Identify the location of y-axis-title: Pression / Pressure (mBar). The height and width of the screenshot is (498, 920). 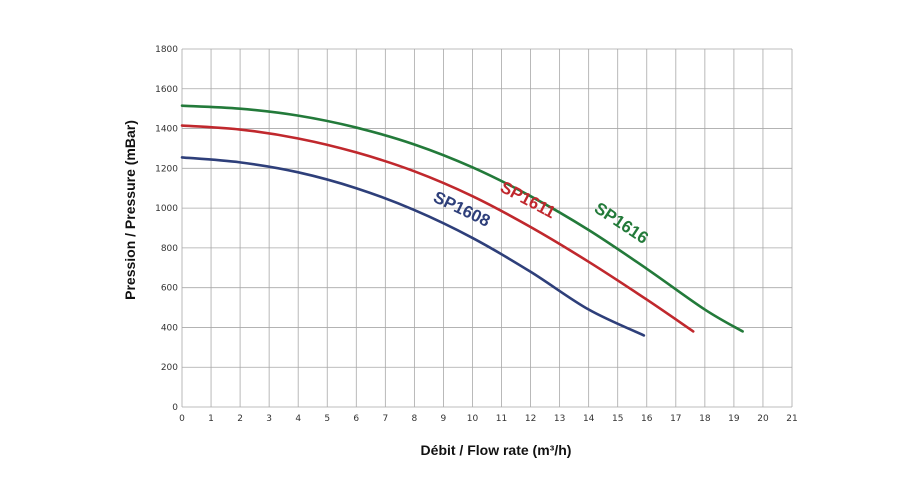
(130, 210).